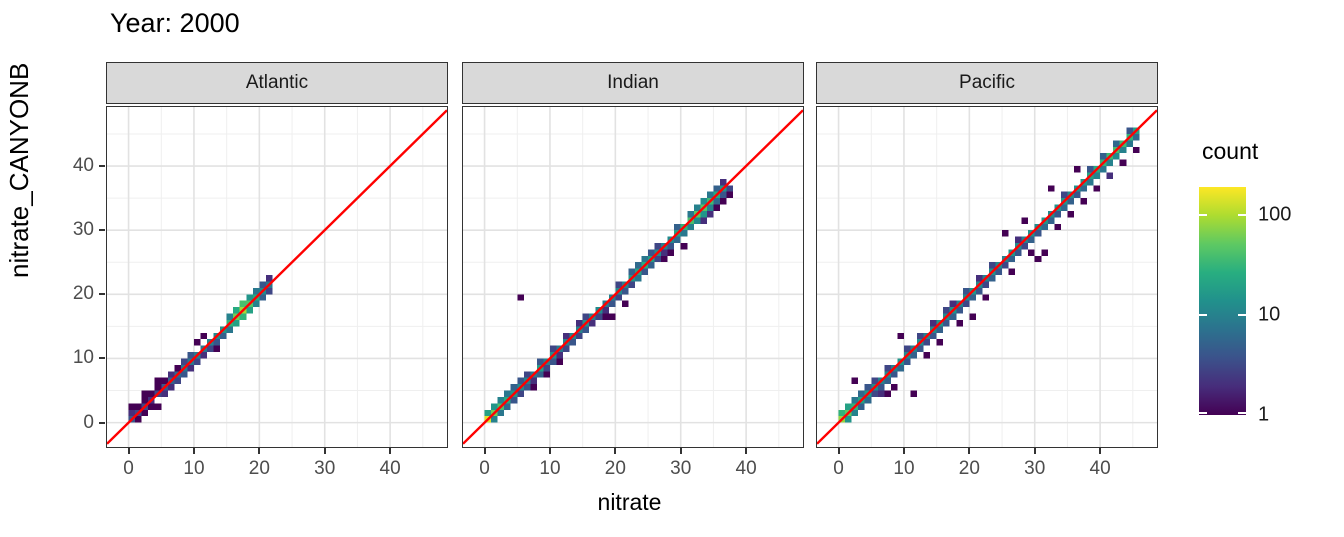 The height and width of the screenshot is (537, 1344). Describe the element at coordinates (1264, 414) in the screenshot. I see `legend-tick-label: 1` at that location.